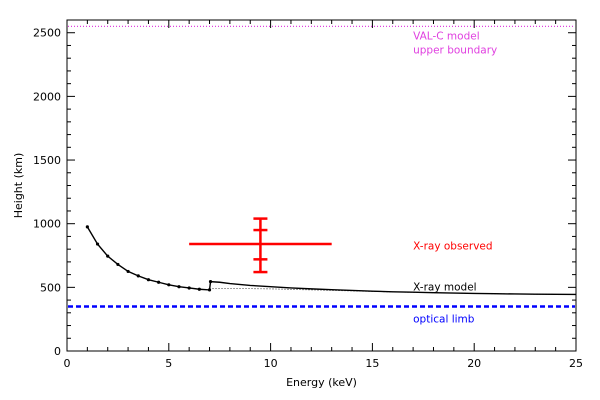 The image size is (600, 400). Describe the element at coordinates (444, 288) in the screenshot. I see `annotation-label: X-ray model` at that location.